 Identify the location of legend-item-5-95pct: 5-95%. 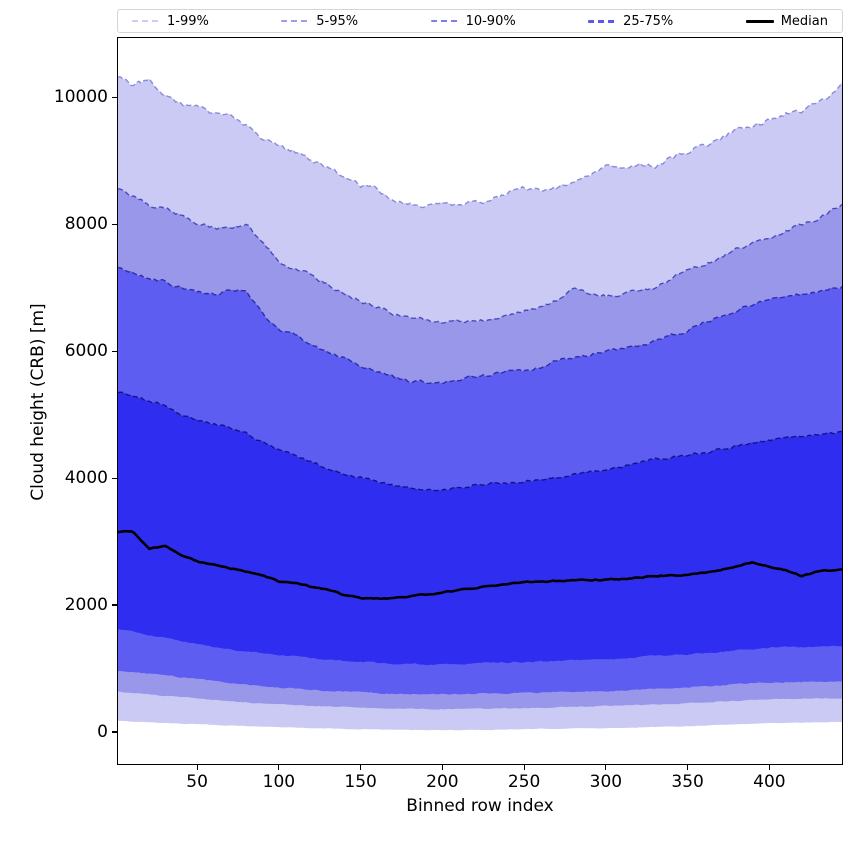
(319, 21).